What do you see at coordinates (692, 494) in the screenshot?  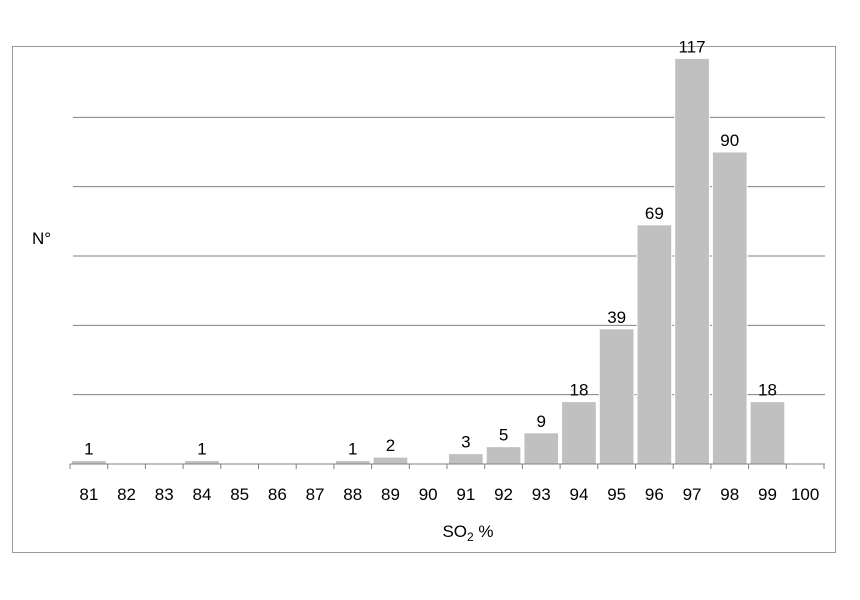 I see `x-tick-label: 97` at bounding box center [692, 494].